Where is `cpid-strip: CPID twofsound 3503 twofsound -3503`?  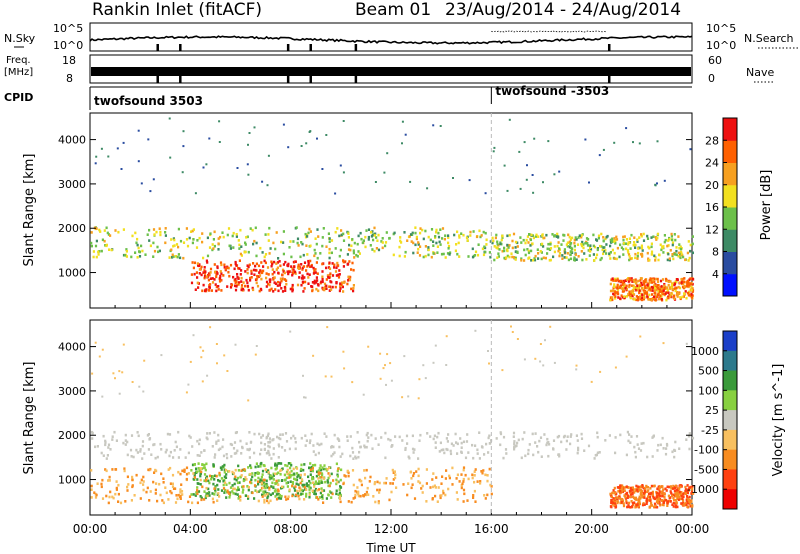 cpid-strip: CPID twofsound 3503 twofsound -3503 is located at coordinates (348, 97).